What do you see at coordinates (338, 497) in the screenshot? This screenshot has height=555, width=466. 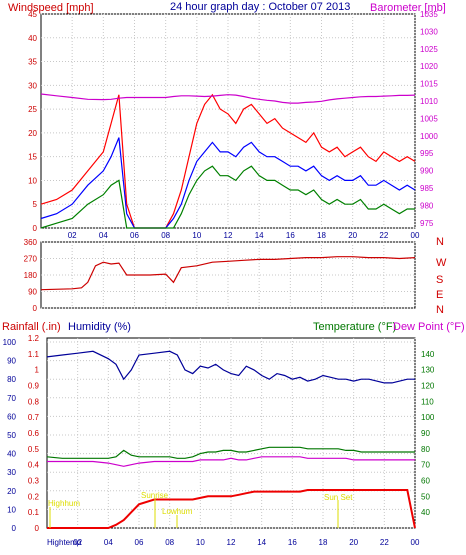 I see `sunset-label: Sun Set` at bounding box center [338, 497].